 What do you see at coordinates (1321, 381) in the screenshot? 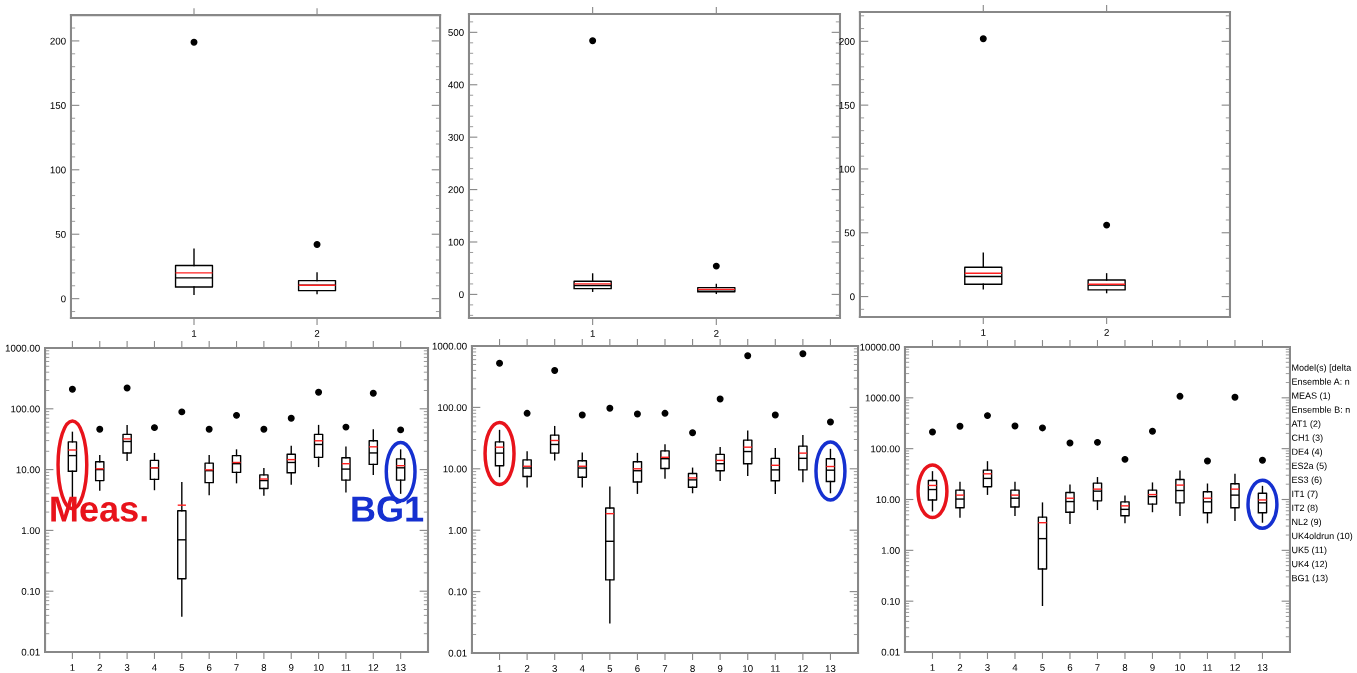
I see `text: Ensemble A: n` at bounding box center [1321, 381].